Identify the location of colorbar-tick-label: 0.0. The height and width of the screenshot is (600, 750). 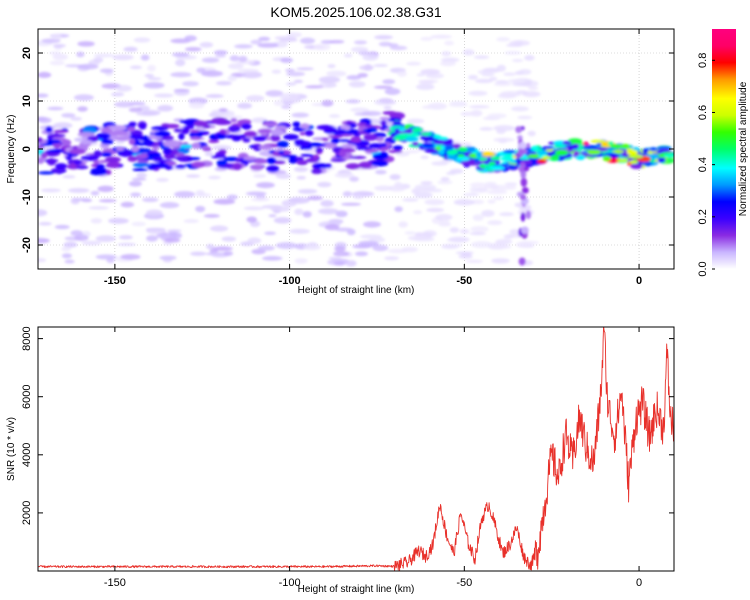
(703, 268).